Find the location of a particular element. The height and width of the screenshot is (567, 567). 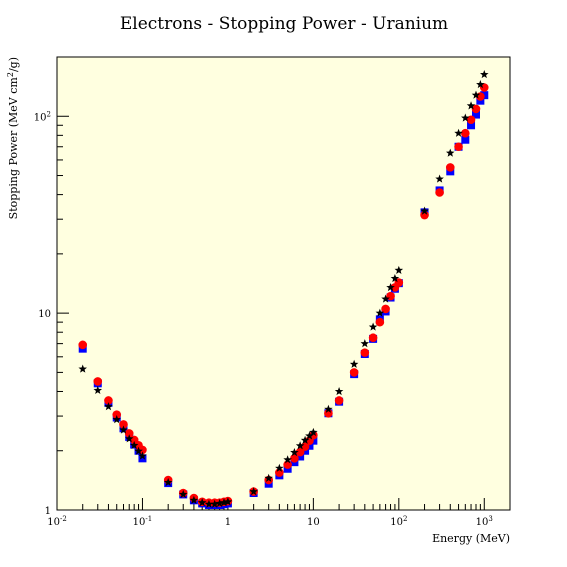

x-tick-label: 10² is located at coordinates (398, 521).